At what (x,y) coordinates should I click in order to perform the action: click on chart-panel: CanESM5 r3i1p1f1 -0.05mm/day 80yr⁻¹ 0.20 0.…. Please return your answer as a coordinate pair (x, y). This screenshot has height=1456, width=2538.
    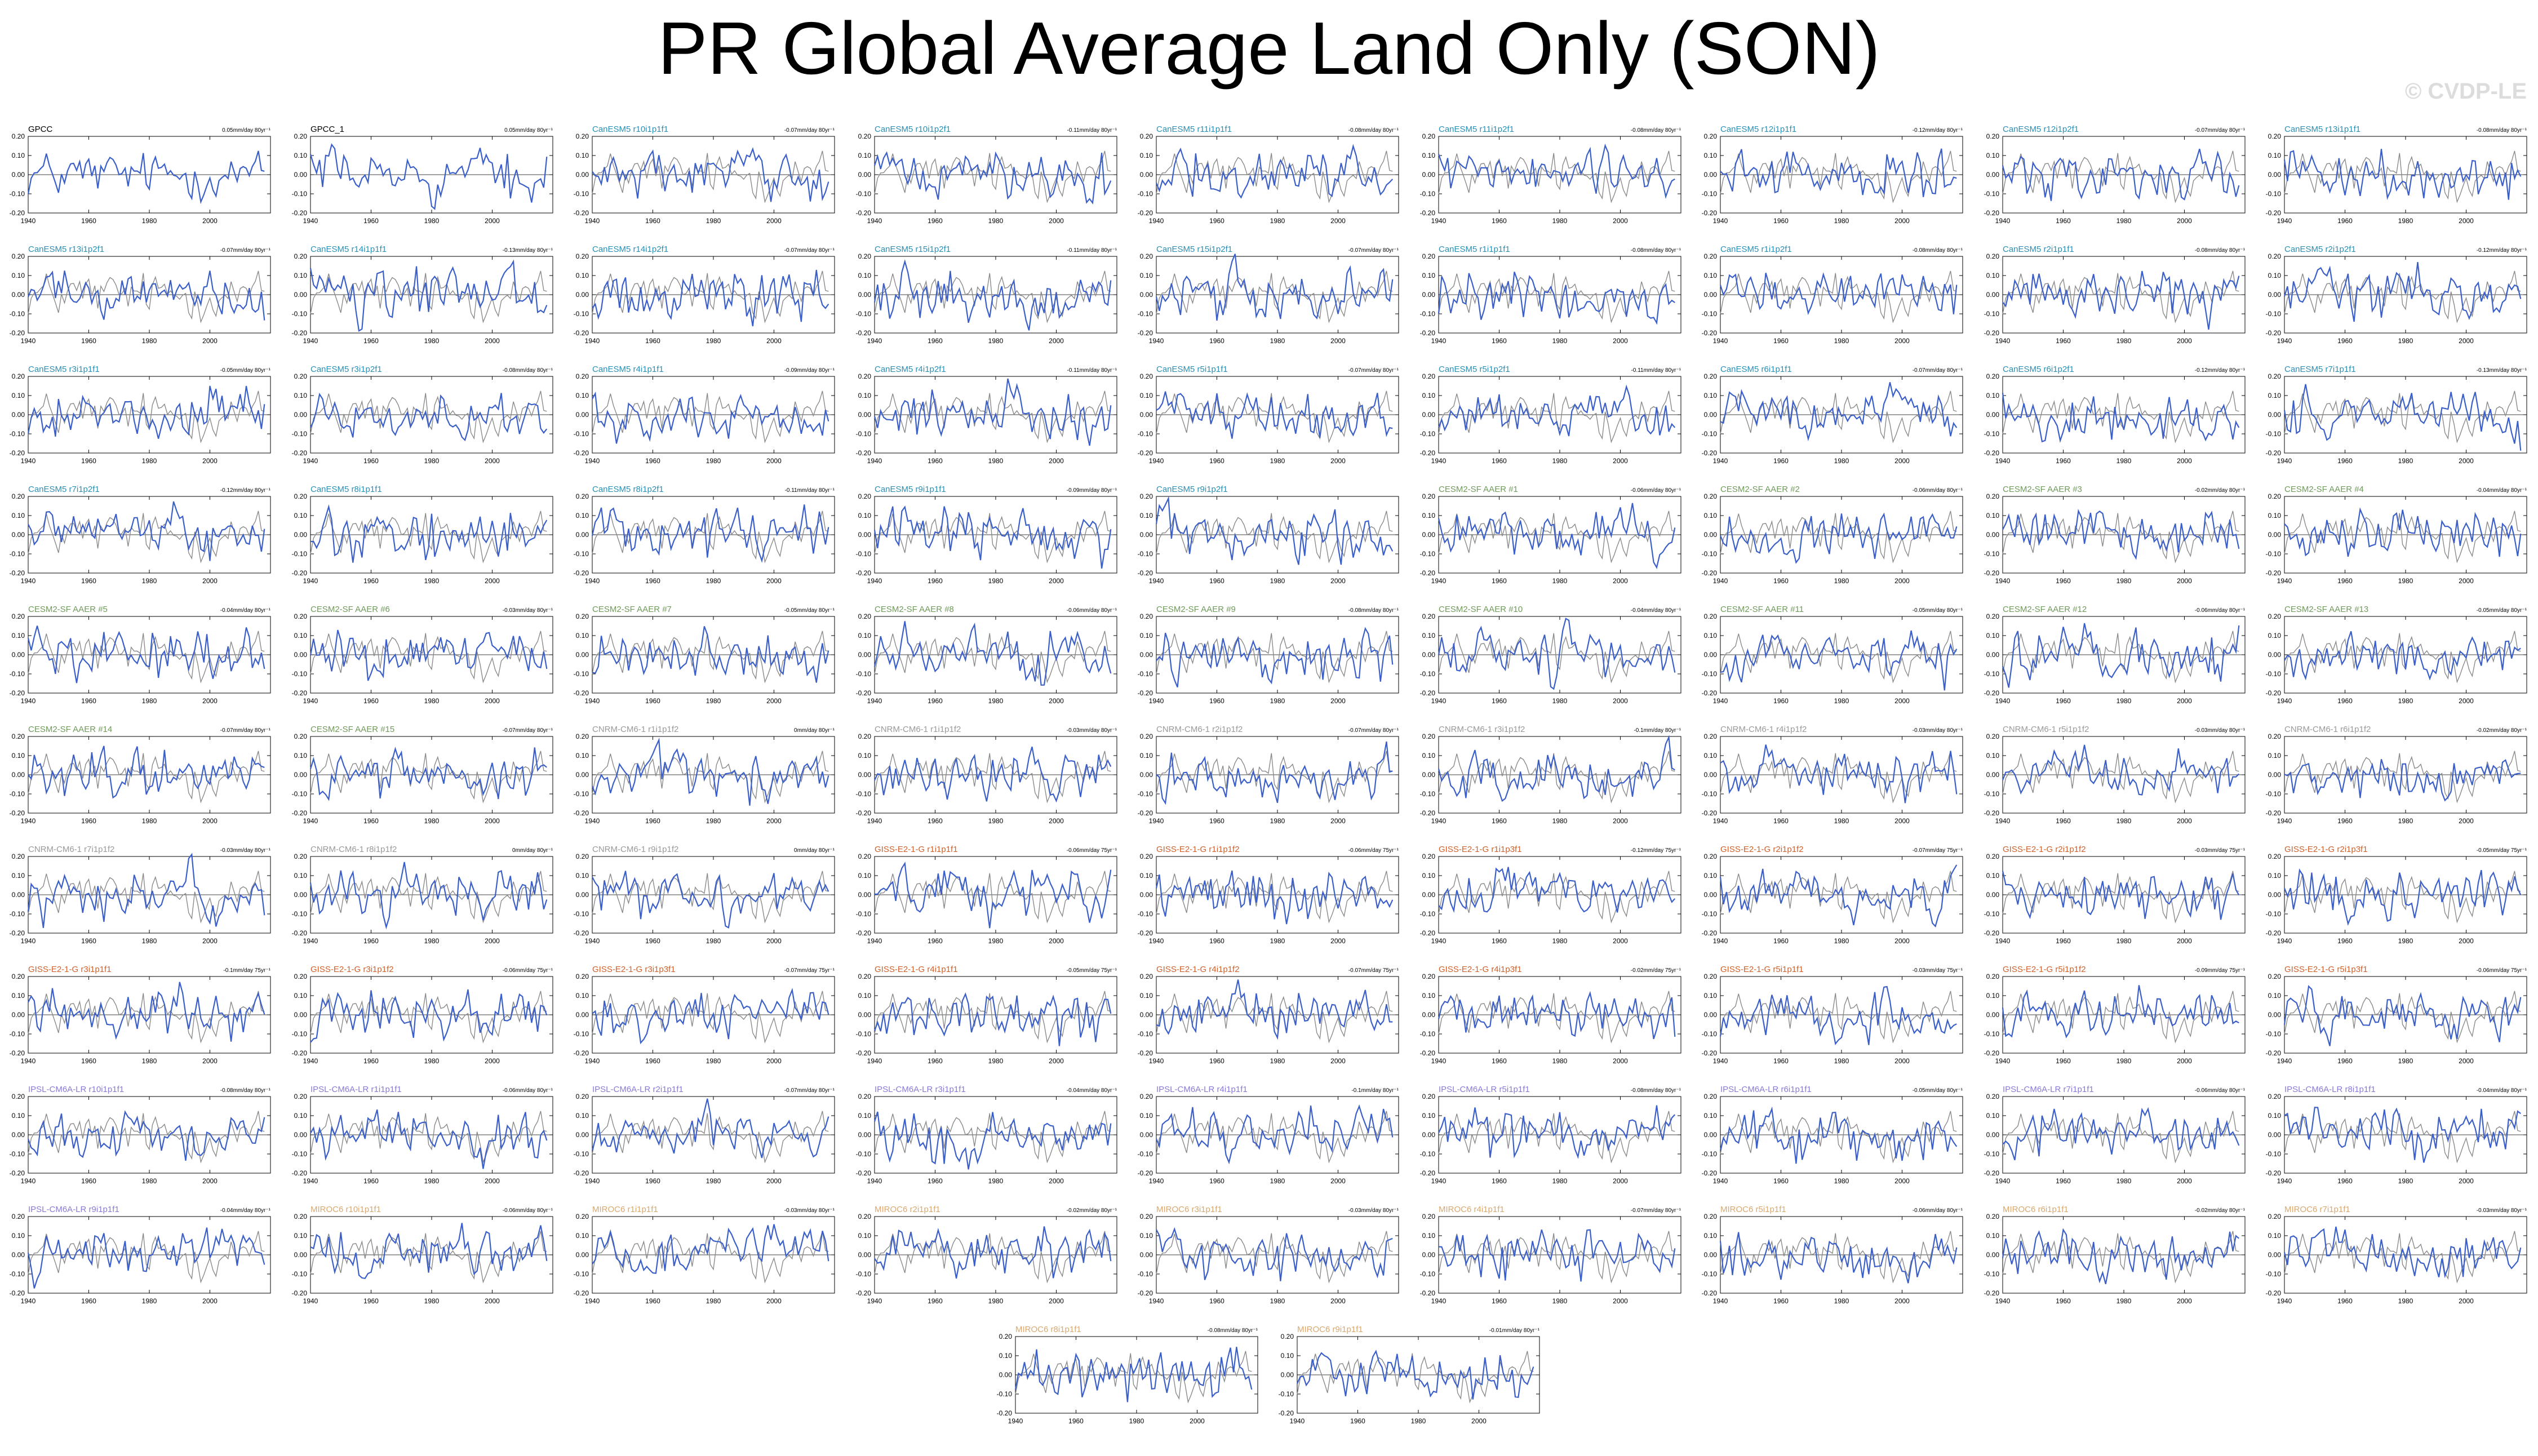
    Looking at the image, I should click on (140, 415).